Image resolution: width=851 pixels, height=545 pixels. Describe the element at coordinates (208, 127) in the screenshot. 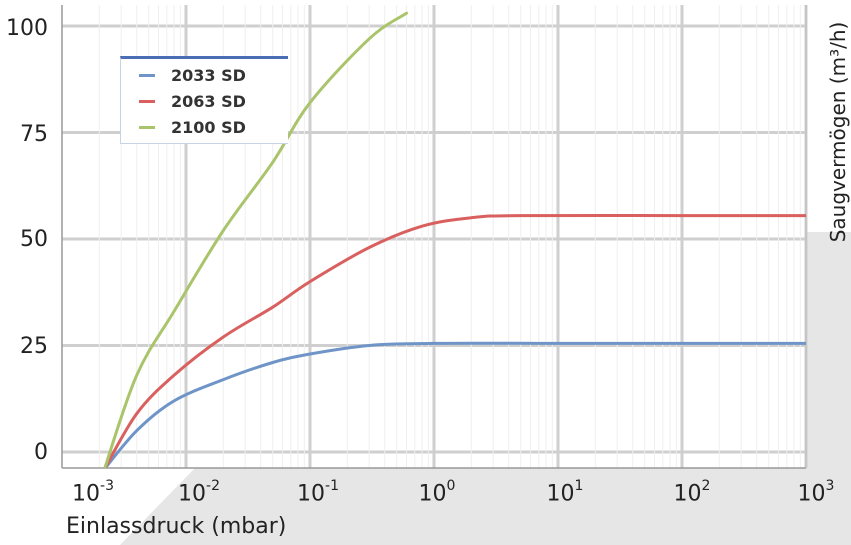

I see `legend-label: 2100 SD` at that location.